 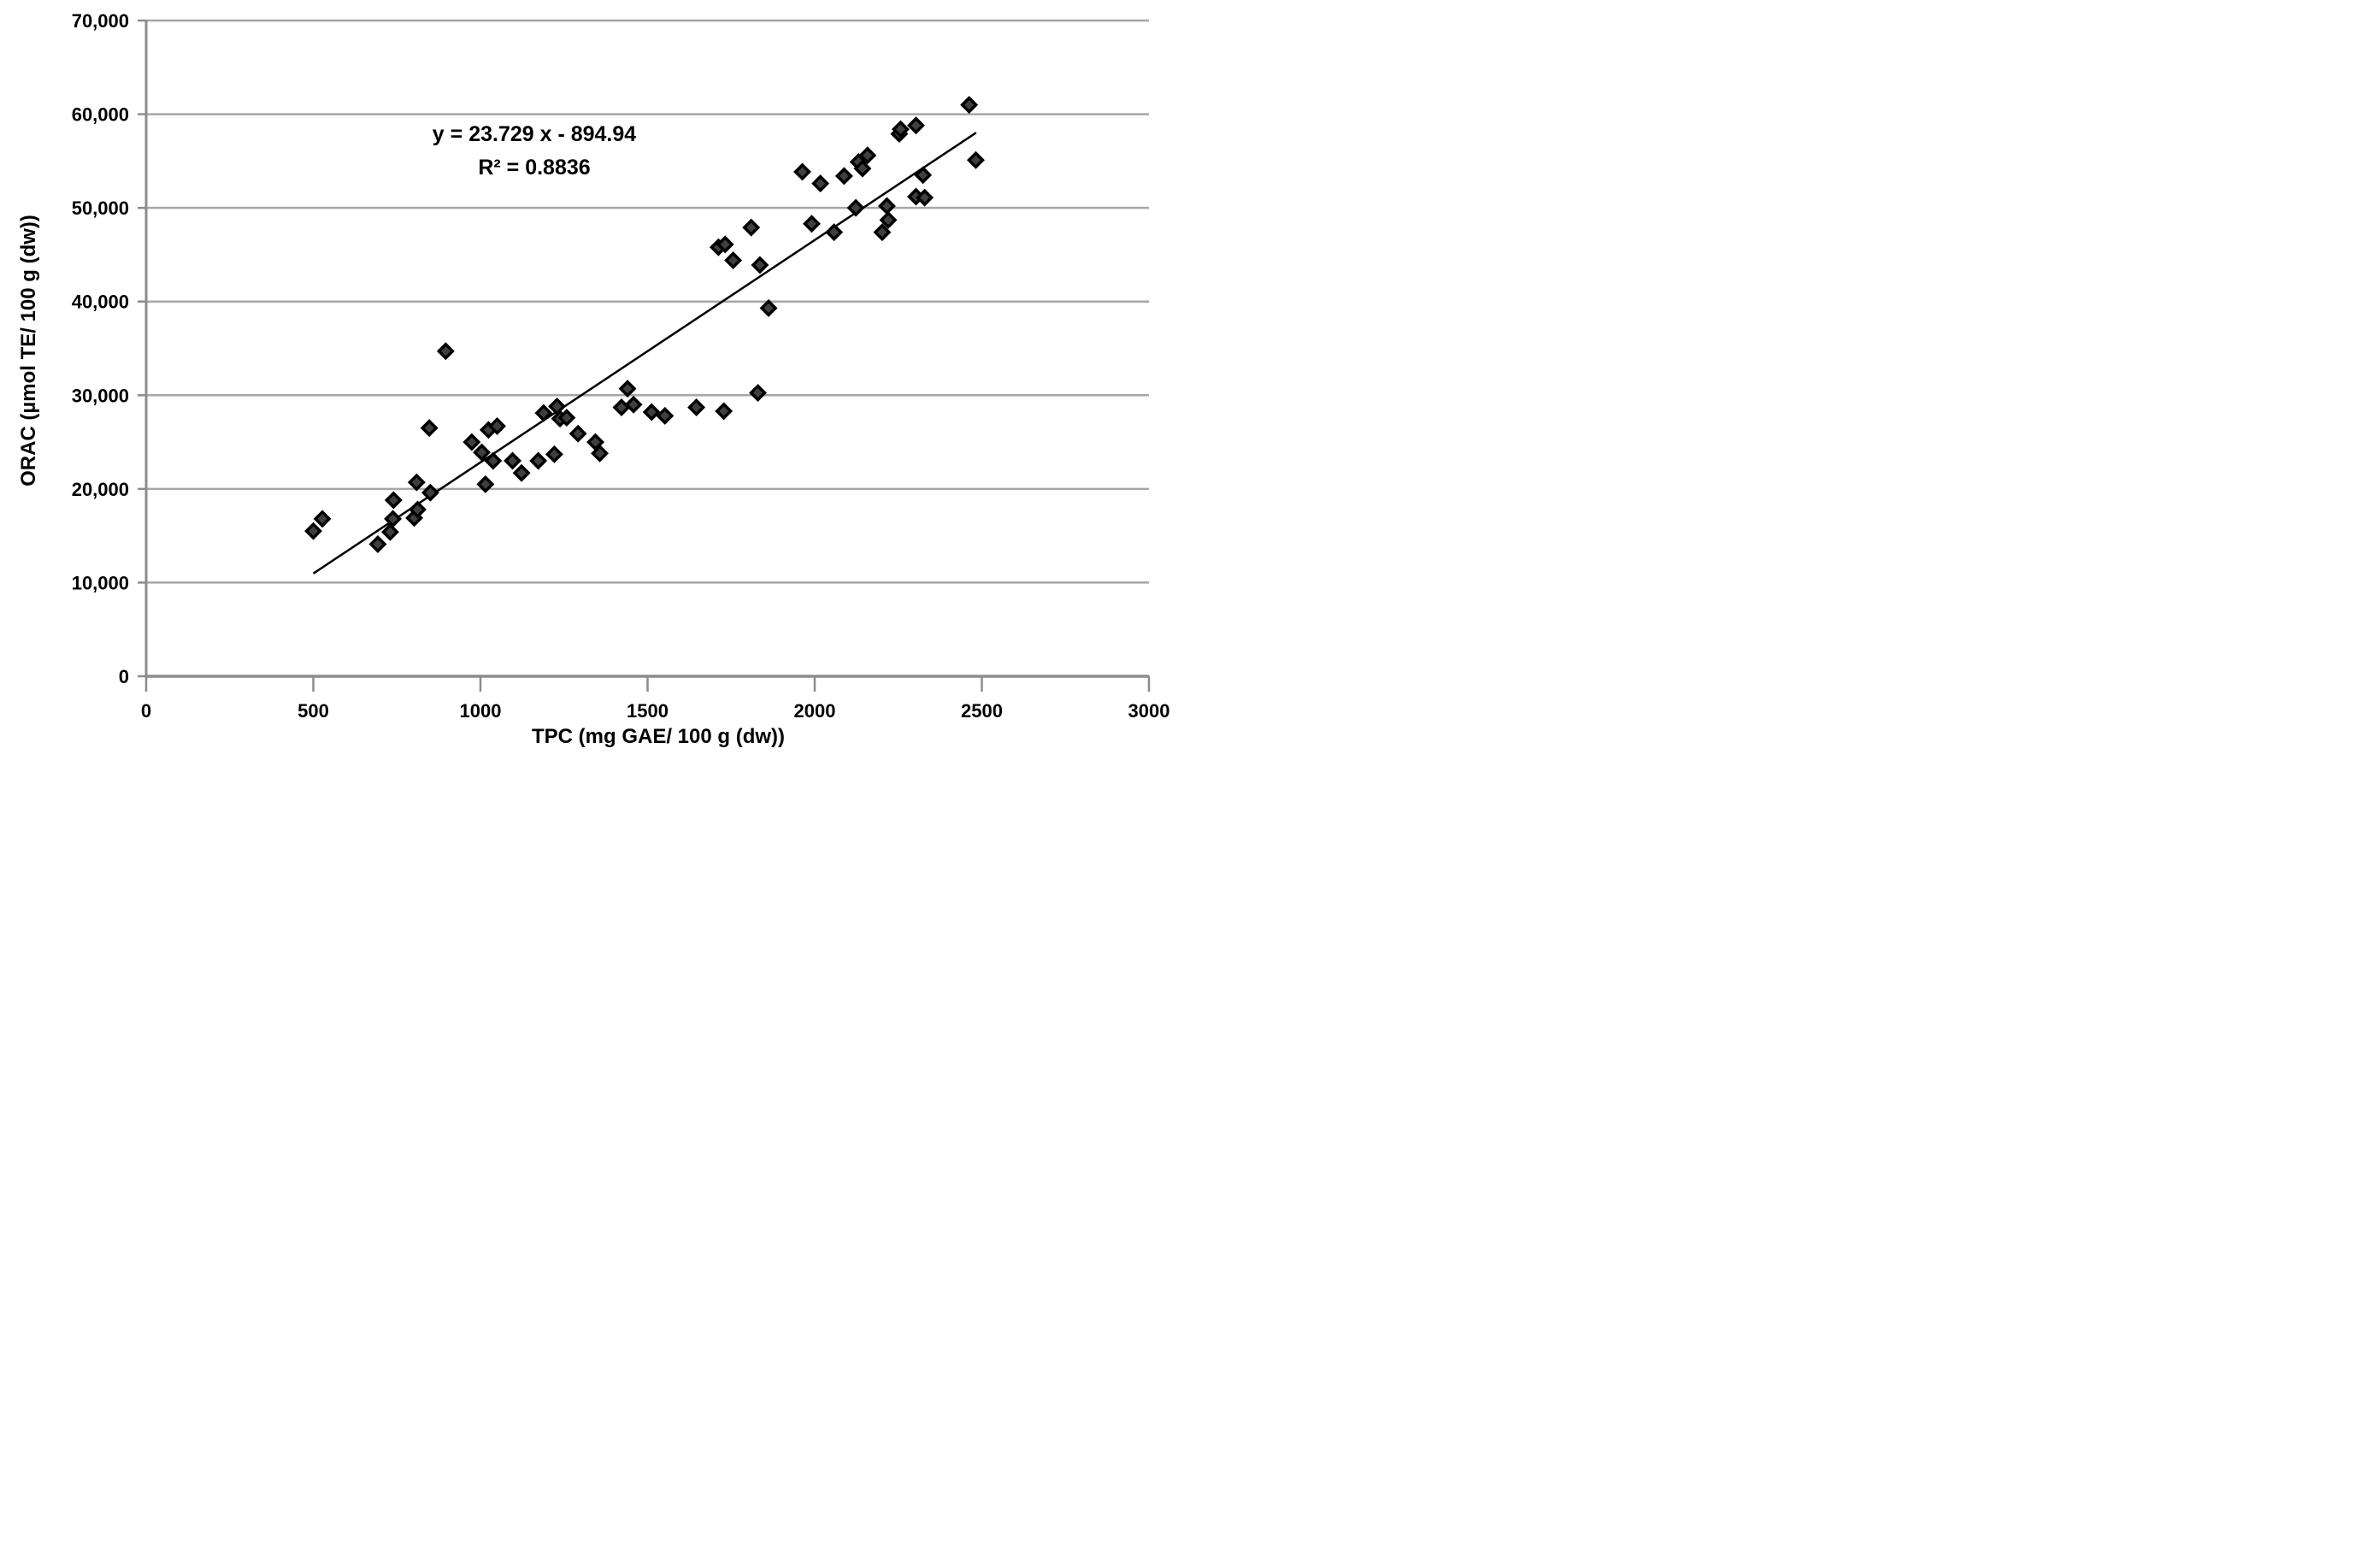 I want to click on x-axis-title: TPC (mg GAE/ 100 g (dw)), so click(x=658, y=736).